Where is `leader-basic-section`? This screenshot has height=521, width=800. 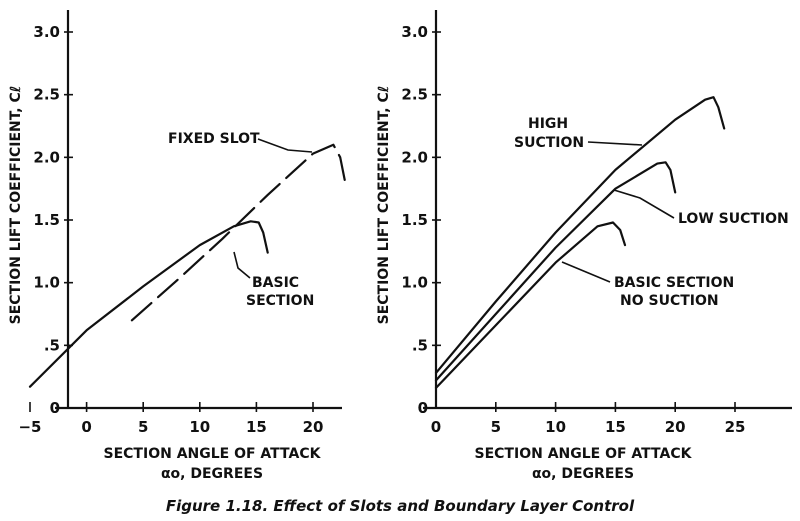
leader-basic-section is located at coordinates (242, 265).